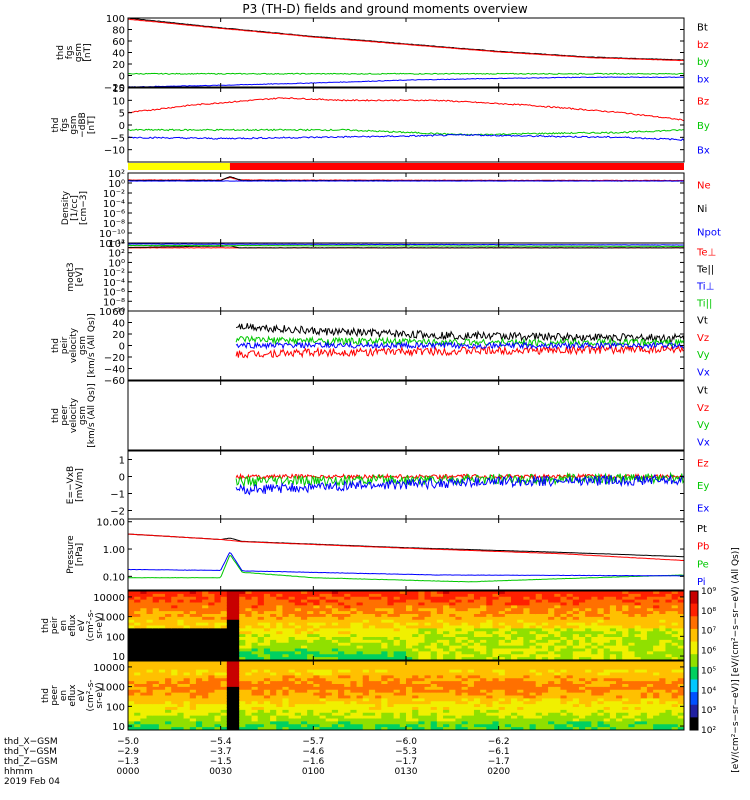  Describe the element at coordinates (704, 304) in the screenshot. I see `legend-temperature: Ti||` at that location.